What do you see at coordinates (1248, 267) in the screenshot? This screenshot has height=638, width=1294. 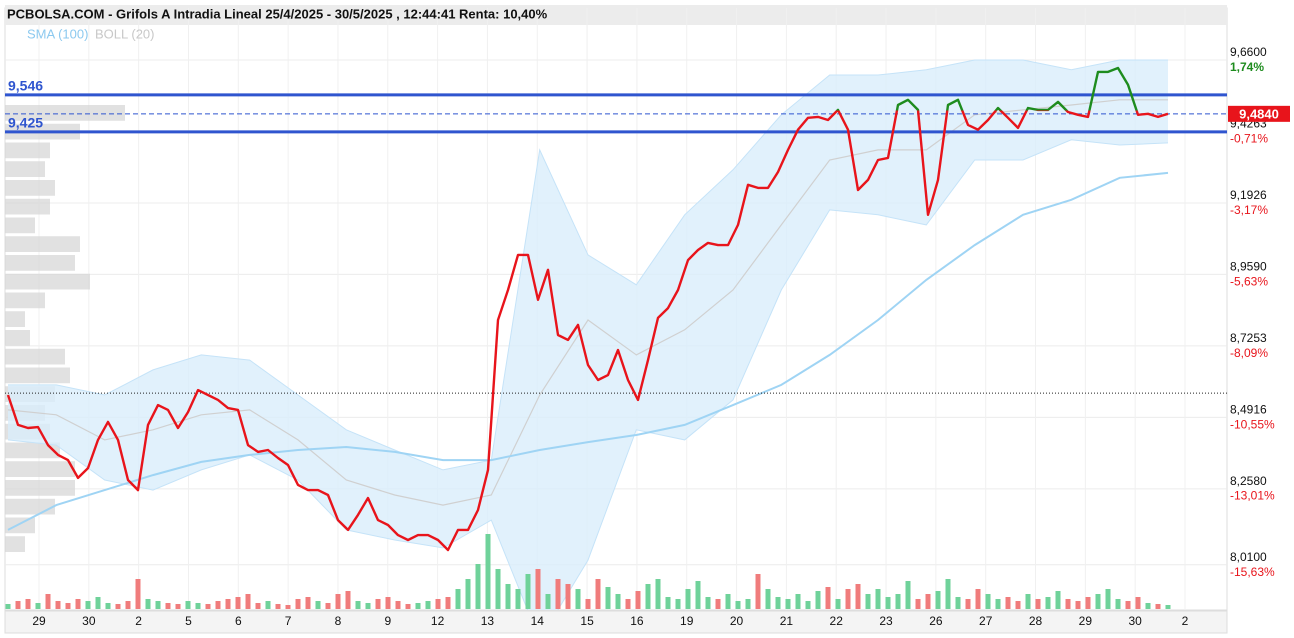 I see `y-tick-label: 8,9590` at bounding box center [1248, 267].